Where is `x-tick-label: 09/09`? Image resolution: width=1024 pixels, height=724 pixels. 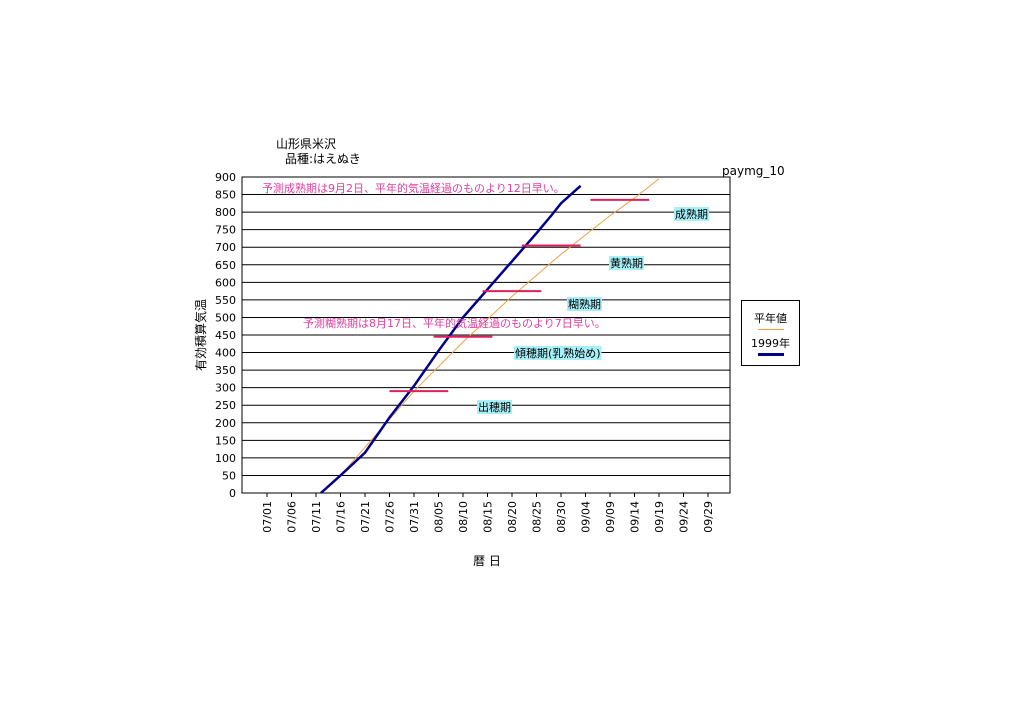 x-tick-label: 09/09 is located at coordinates (610, 517).